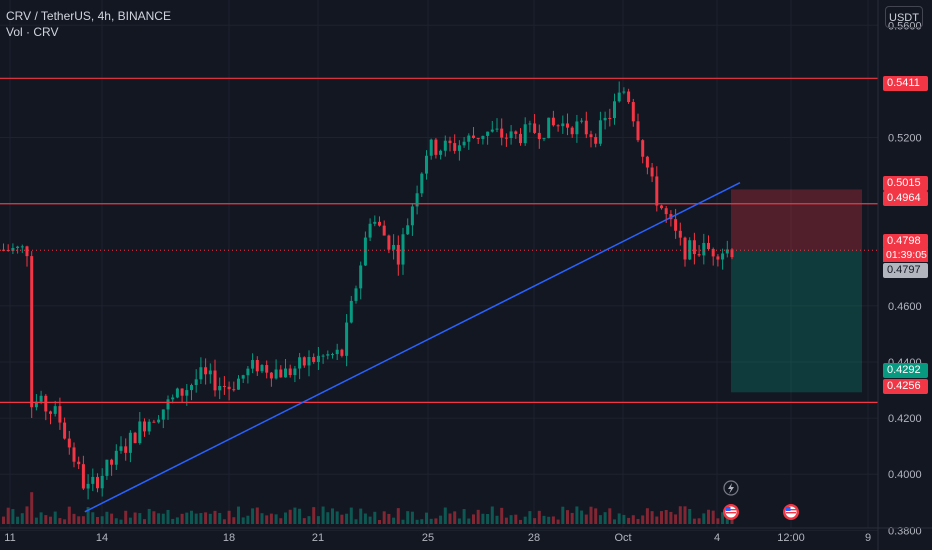  What do you see at coordinates (717, 538) in the screenshot?
I see `time-tick-label: 4` at bounding box center [717, 538].